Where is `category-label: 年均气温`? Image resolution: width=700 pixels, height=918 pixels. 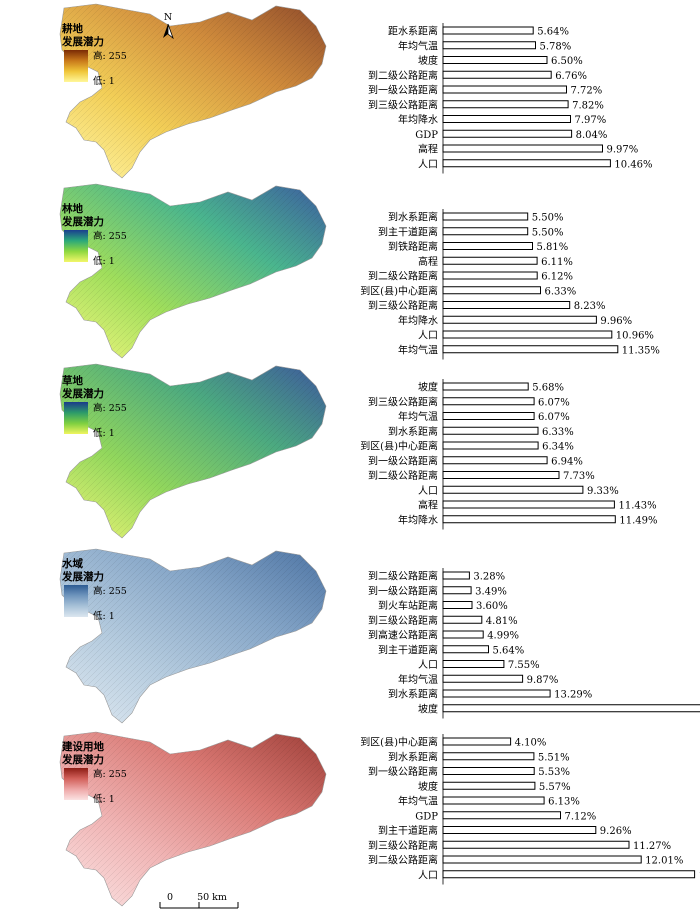 category-label: 年均气温 is located at coordinates (418, 45).